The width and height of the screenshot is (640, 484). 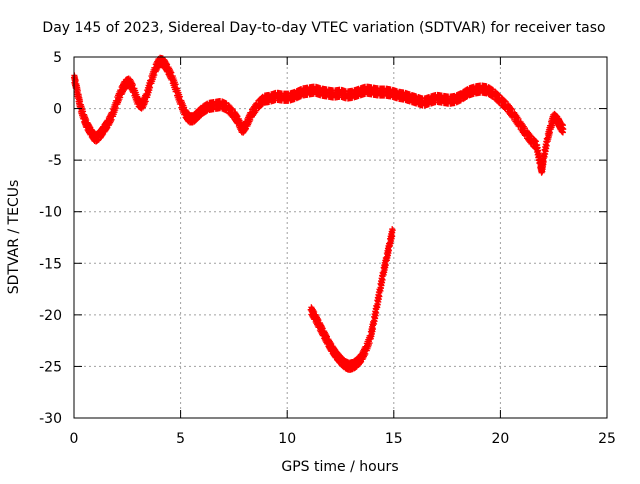 What do you see at coordinates (55, 161) in the screenshot?
I see `y-tick-label: -5` at bounding box center [55, 161].